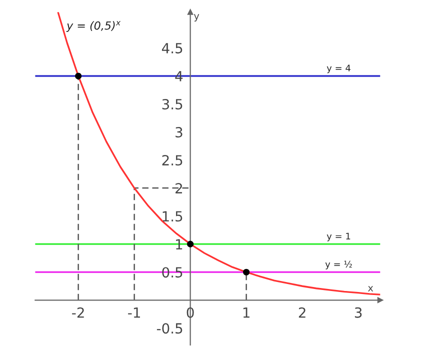  Describe the element at coordinates (172, 104) in the screenshot. I see `y-tick-label: 3.5` at that location.